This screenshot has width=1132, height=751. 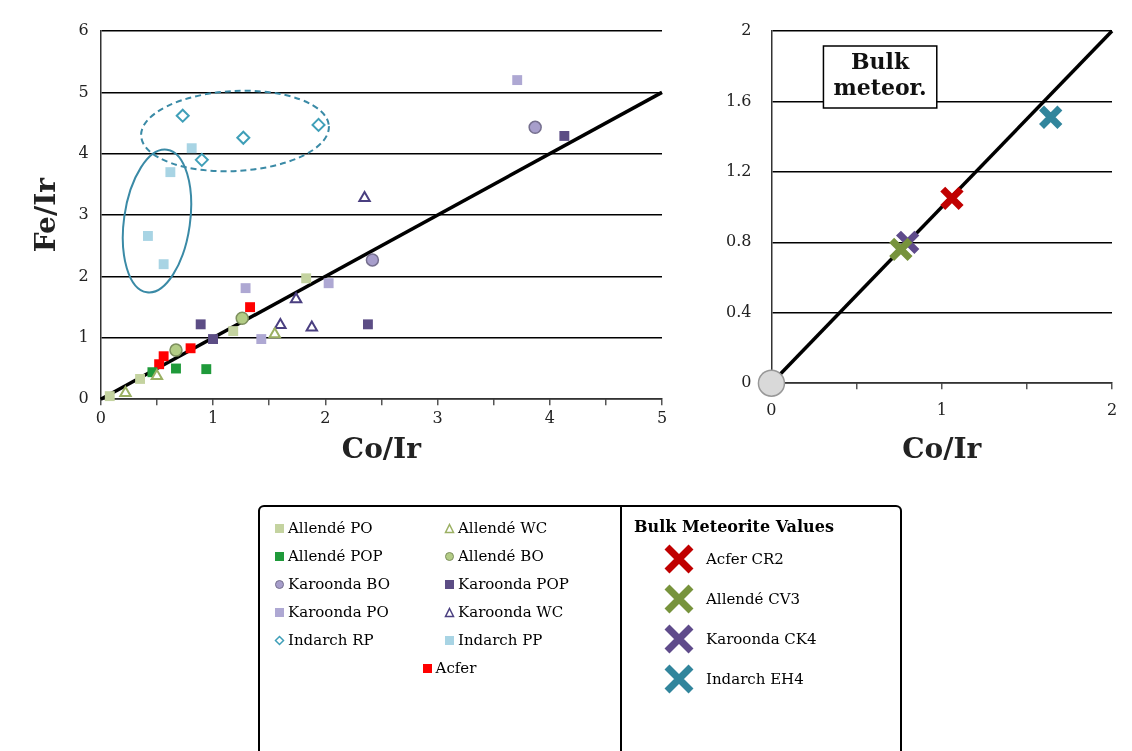 What do you see at coordinates (549, 417) in the screenshot?
I see `x-tick-label: 4` at bounding box center [549, 417].